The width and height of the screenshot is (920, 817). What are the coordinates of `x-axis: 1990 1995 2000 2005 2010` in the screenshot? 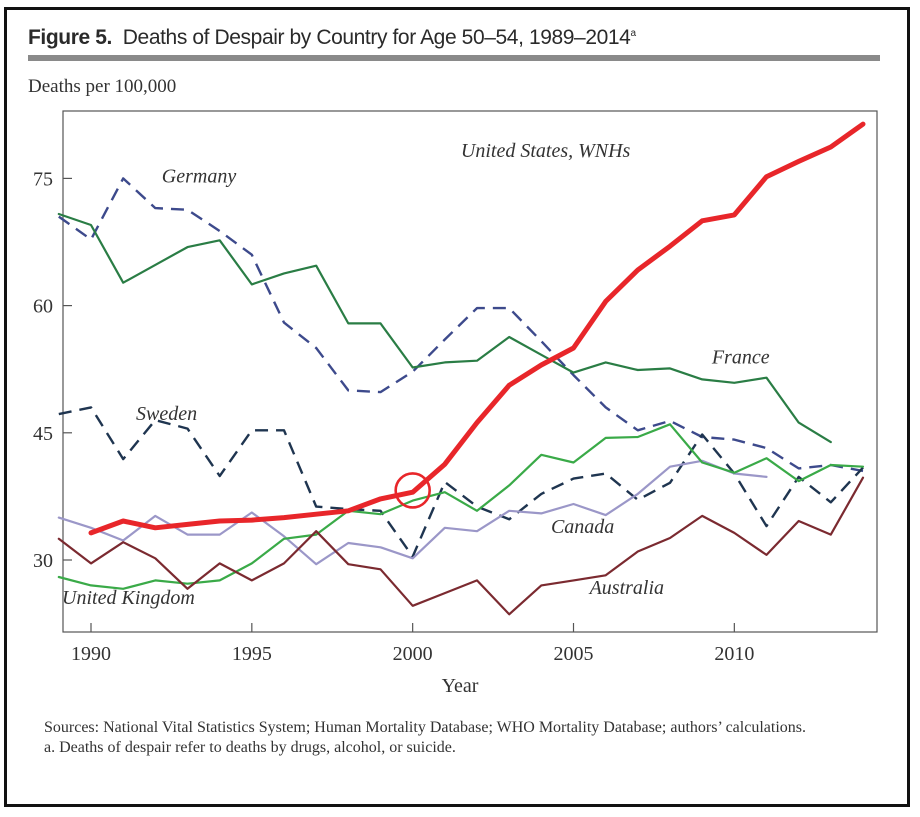 It's located at (412, 644).